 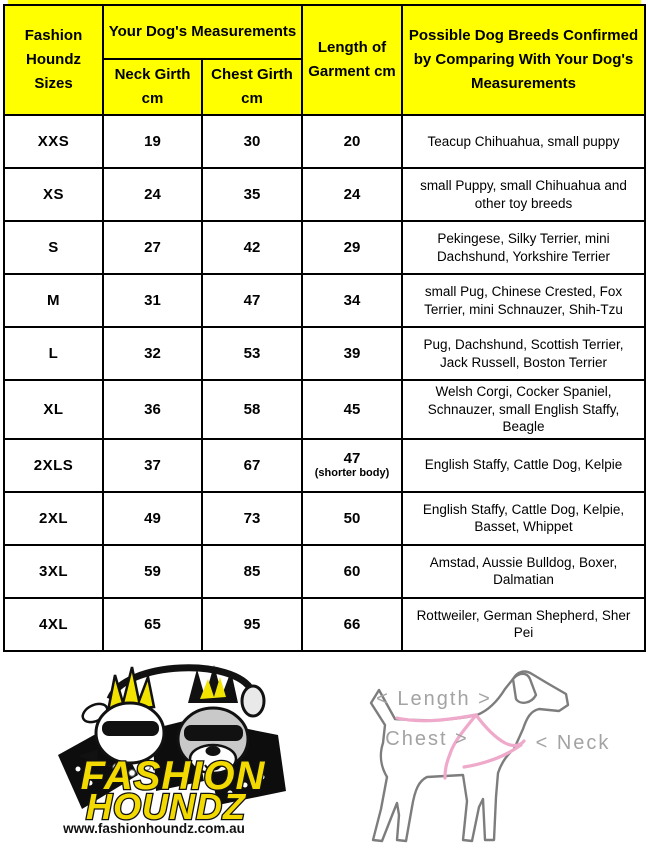 I want to click on size-cell: 3XL, so click(x=53, y=571).